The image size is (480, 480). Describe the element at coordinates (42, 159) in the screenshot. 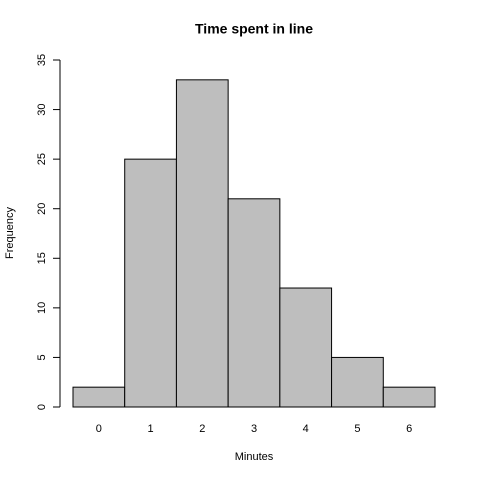

I see `y-tick-label: 25` at that location.